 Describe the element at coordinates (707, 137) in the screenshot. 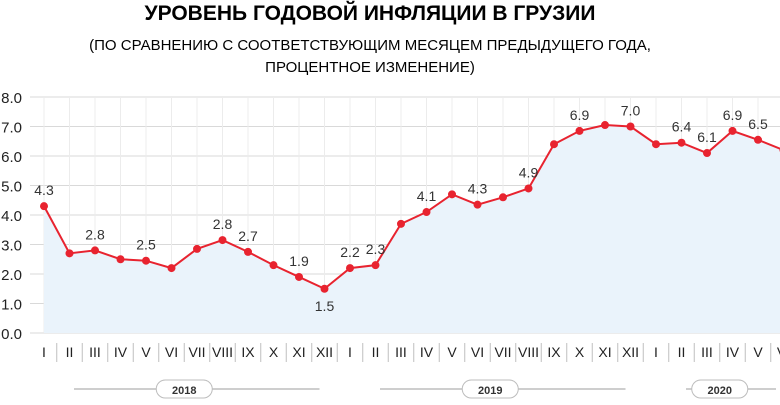

I see `data-label: 6.1` at that location.